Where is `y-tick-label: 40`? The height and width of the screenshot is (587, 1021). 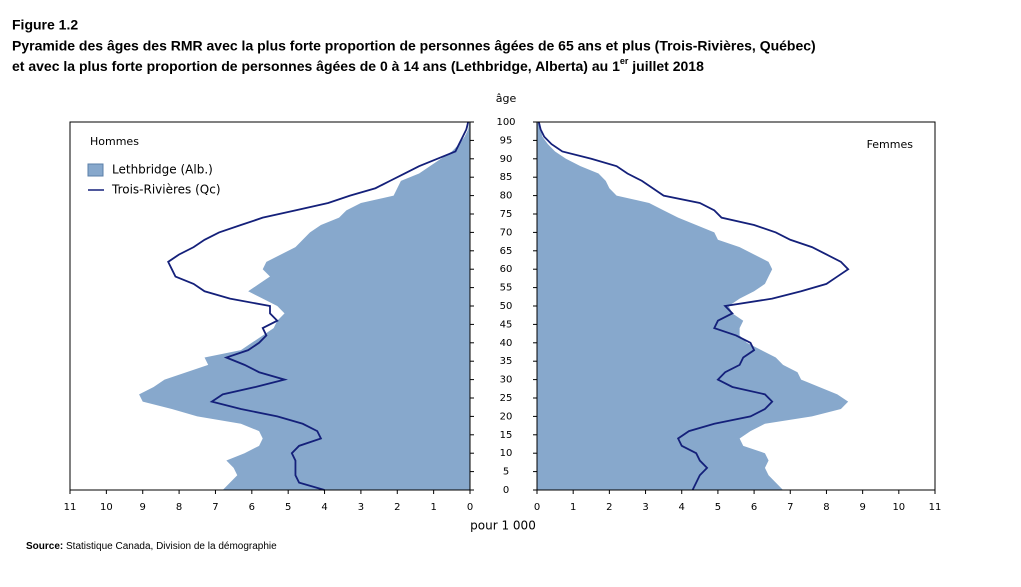 y-tick-label: 40 is located at coordinates (506, 343).